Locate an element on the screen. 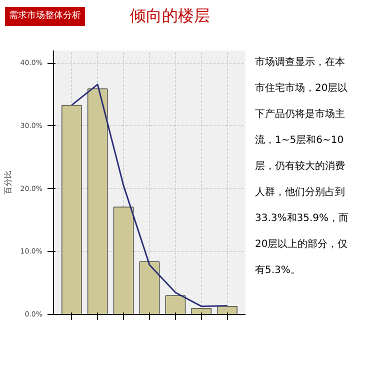  chart-subtitle: 需求市场整体分析 is located at coordinates (45, 16).